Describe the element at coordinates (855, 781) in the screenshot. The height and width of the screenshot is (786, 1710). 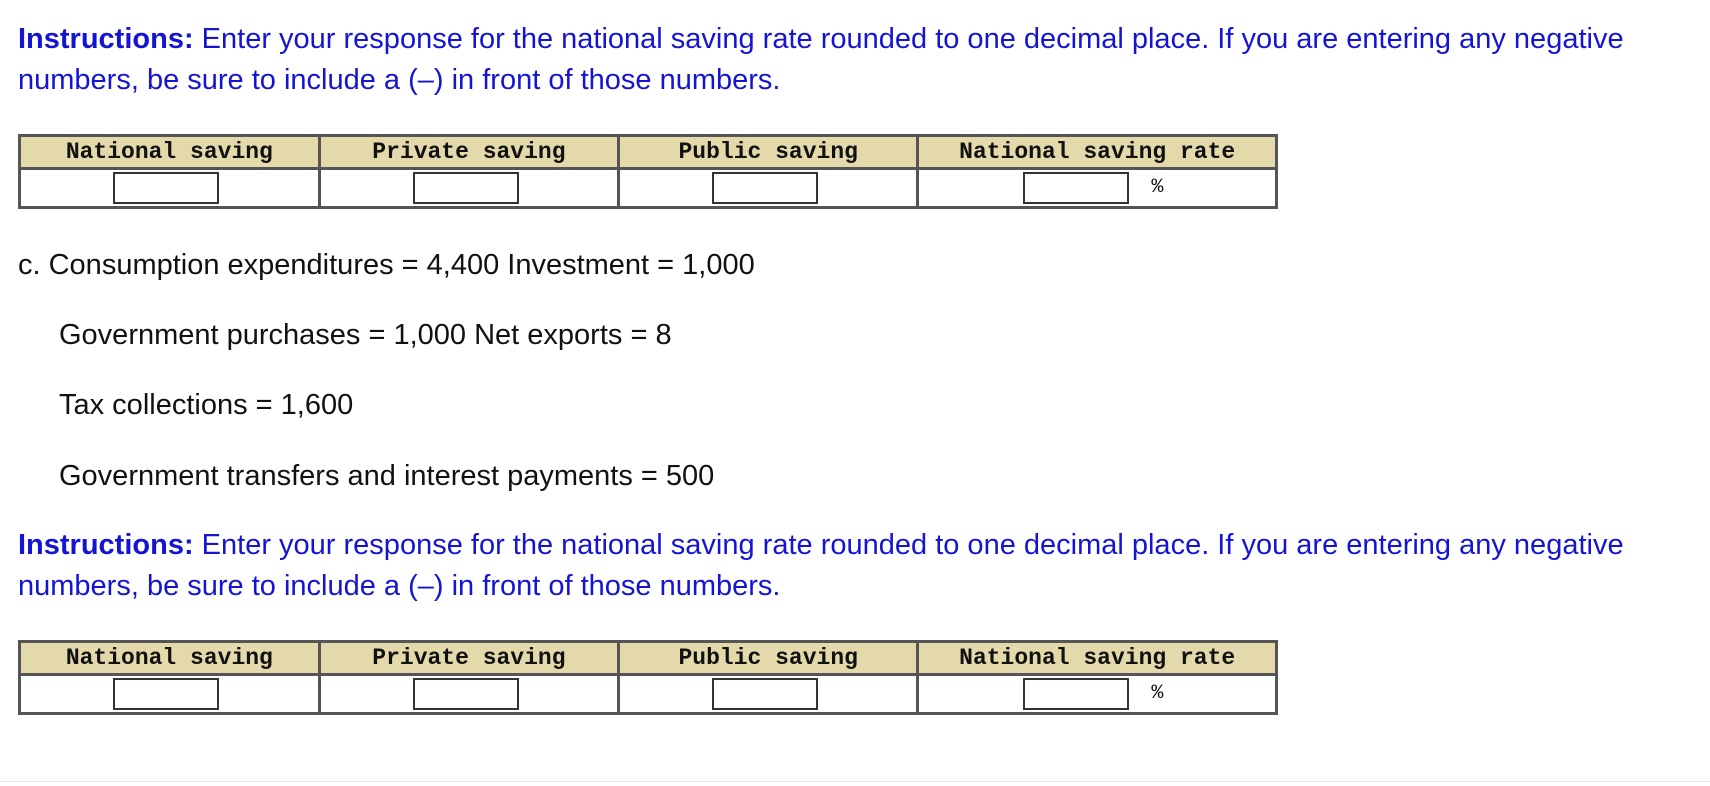
I see `bottom-divider` at that location.